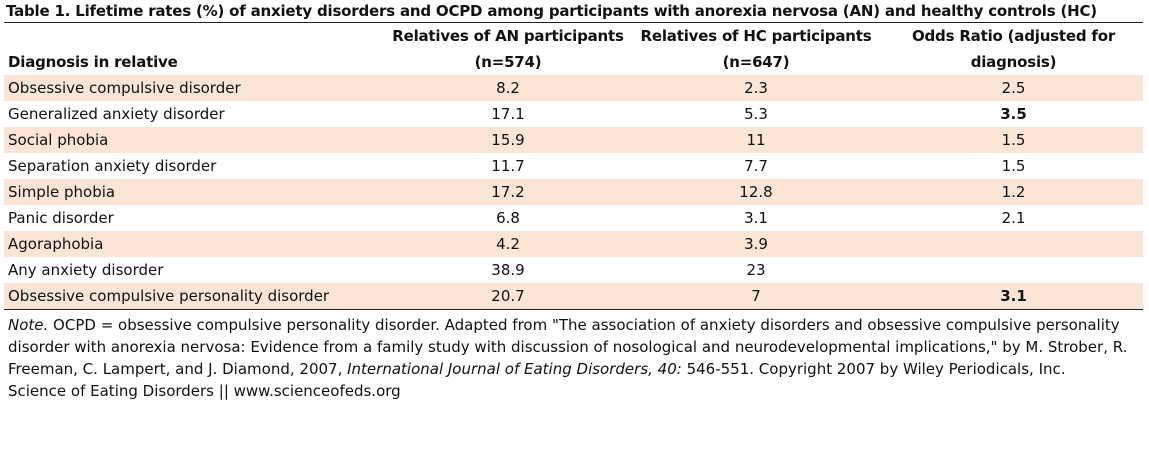  What do you see at coordinates (1013, 62) in the screenshot?
I see `header-or-line2: diagnosis)` at bounding box center [1013, 62].